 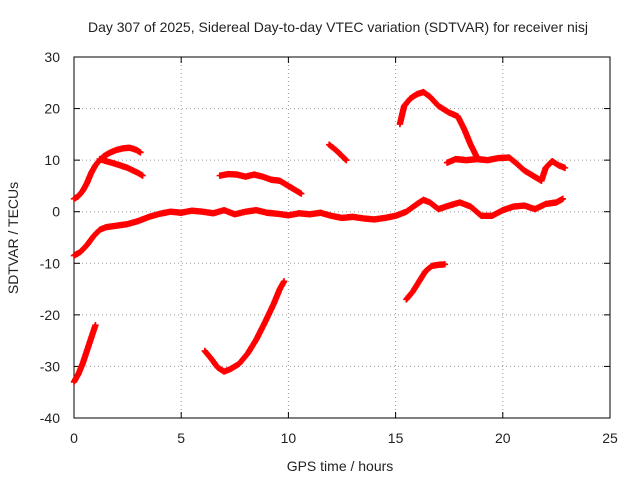 What do you see at coordinates (52, 109) in the screenshot?
I see `y-tick-label: 20` at bounding box center [52, 109].